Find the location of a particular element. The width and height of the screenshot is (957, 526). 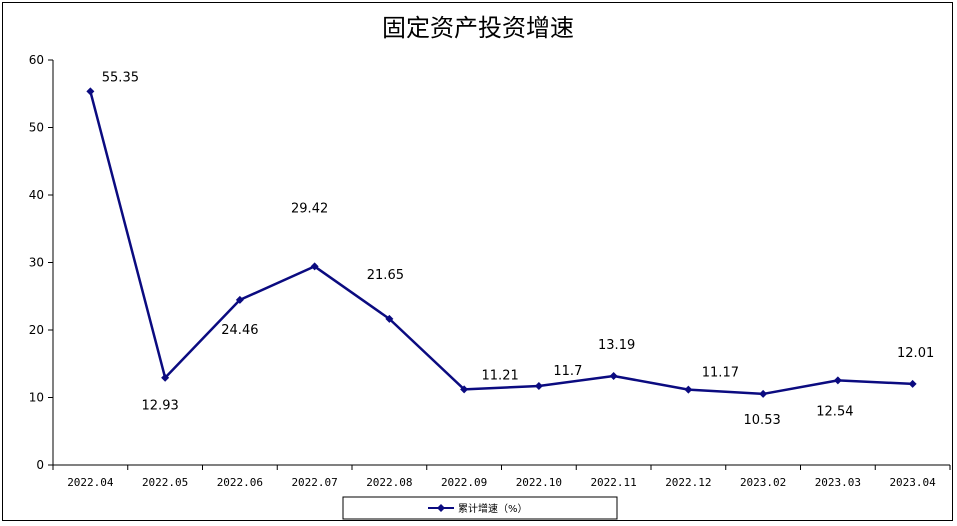

y-tick-label: 50 is located at coordinates (36, 128).